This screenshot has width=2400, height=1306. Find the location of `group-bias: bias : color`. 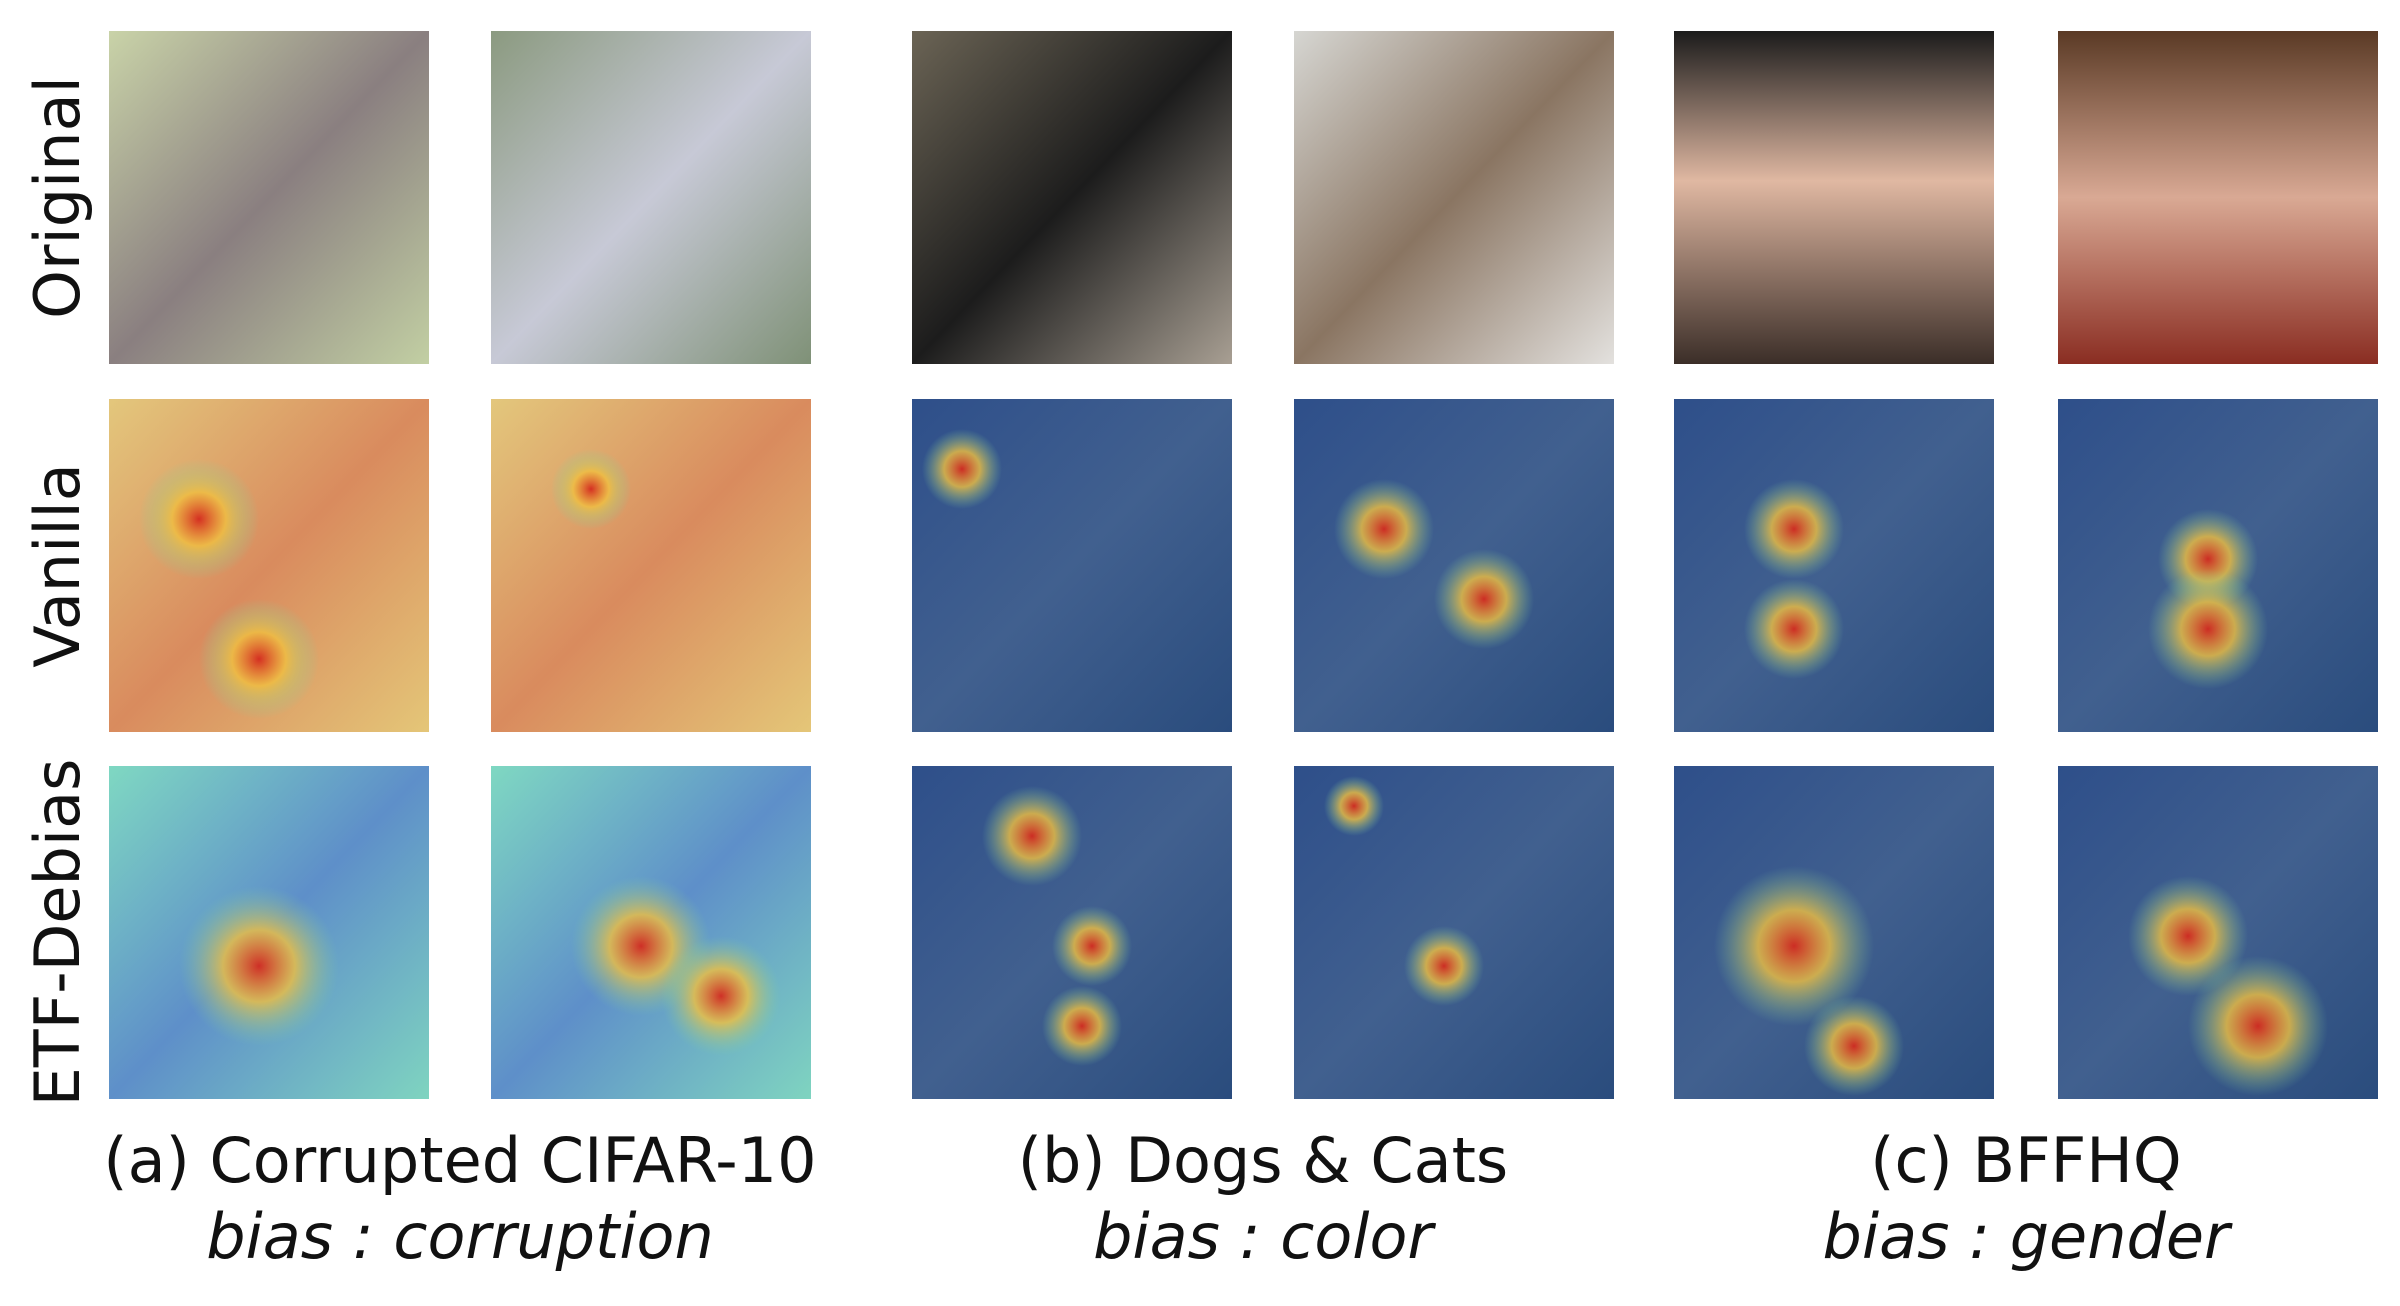

group-bias: bias : color is located at coordinates (1264, 1236).